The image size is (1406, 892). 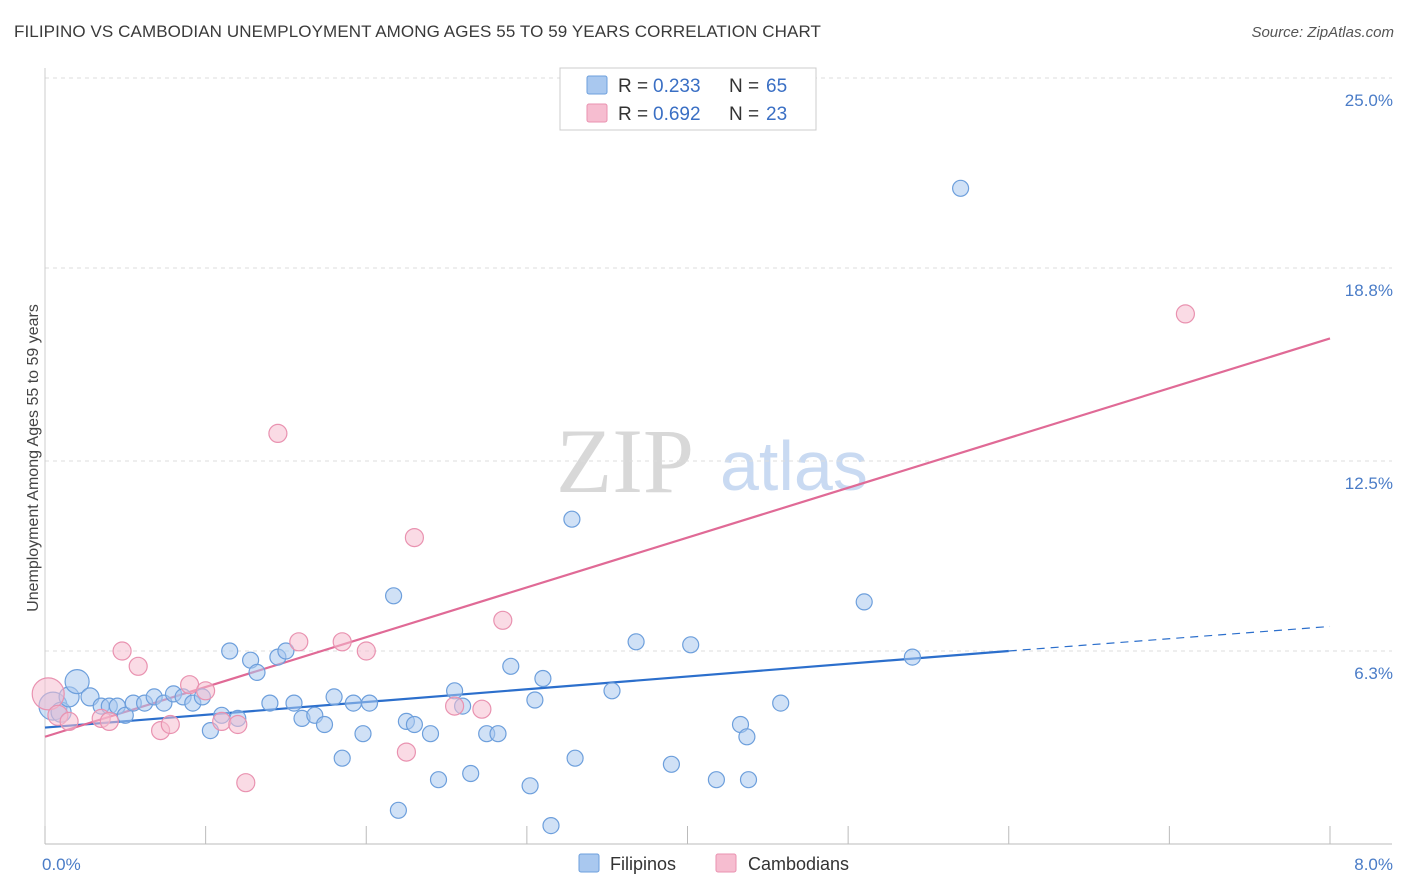 What do you see at coordinates (33, 458) in the screenshot?
I see `y-axis-label: Unemployment Among Ages 55 to 59 years` at bounding box center [33, 458].